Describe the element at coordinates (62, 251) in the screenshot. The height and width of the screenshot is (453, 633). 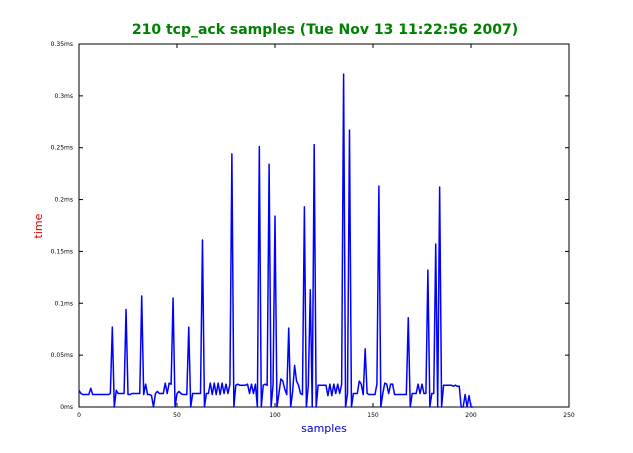
I see `y-tick-label: 0.15ms` at that location.